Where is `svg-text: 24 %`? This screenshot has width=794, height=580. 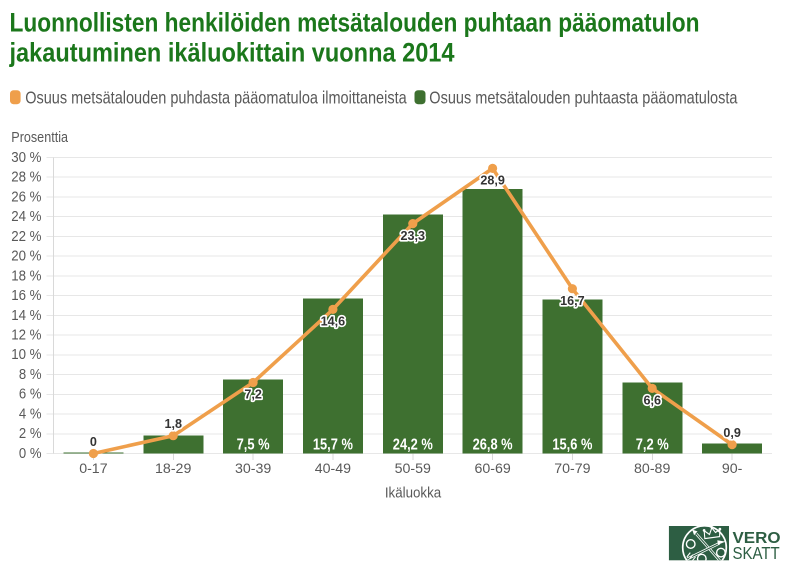
svg-text: 24 % is located at coordinates (26, 217).